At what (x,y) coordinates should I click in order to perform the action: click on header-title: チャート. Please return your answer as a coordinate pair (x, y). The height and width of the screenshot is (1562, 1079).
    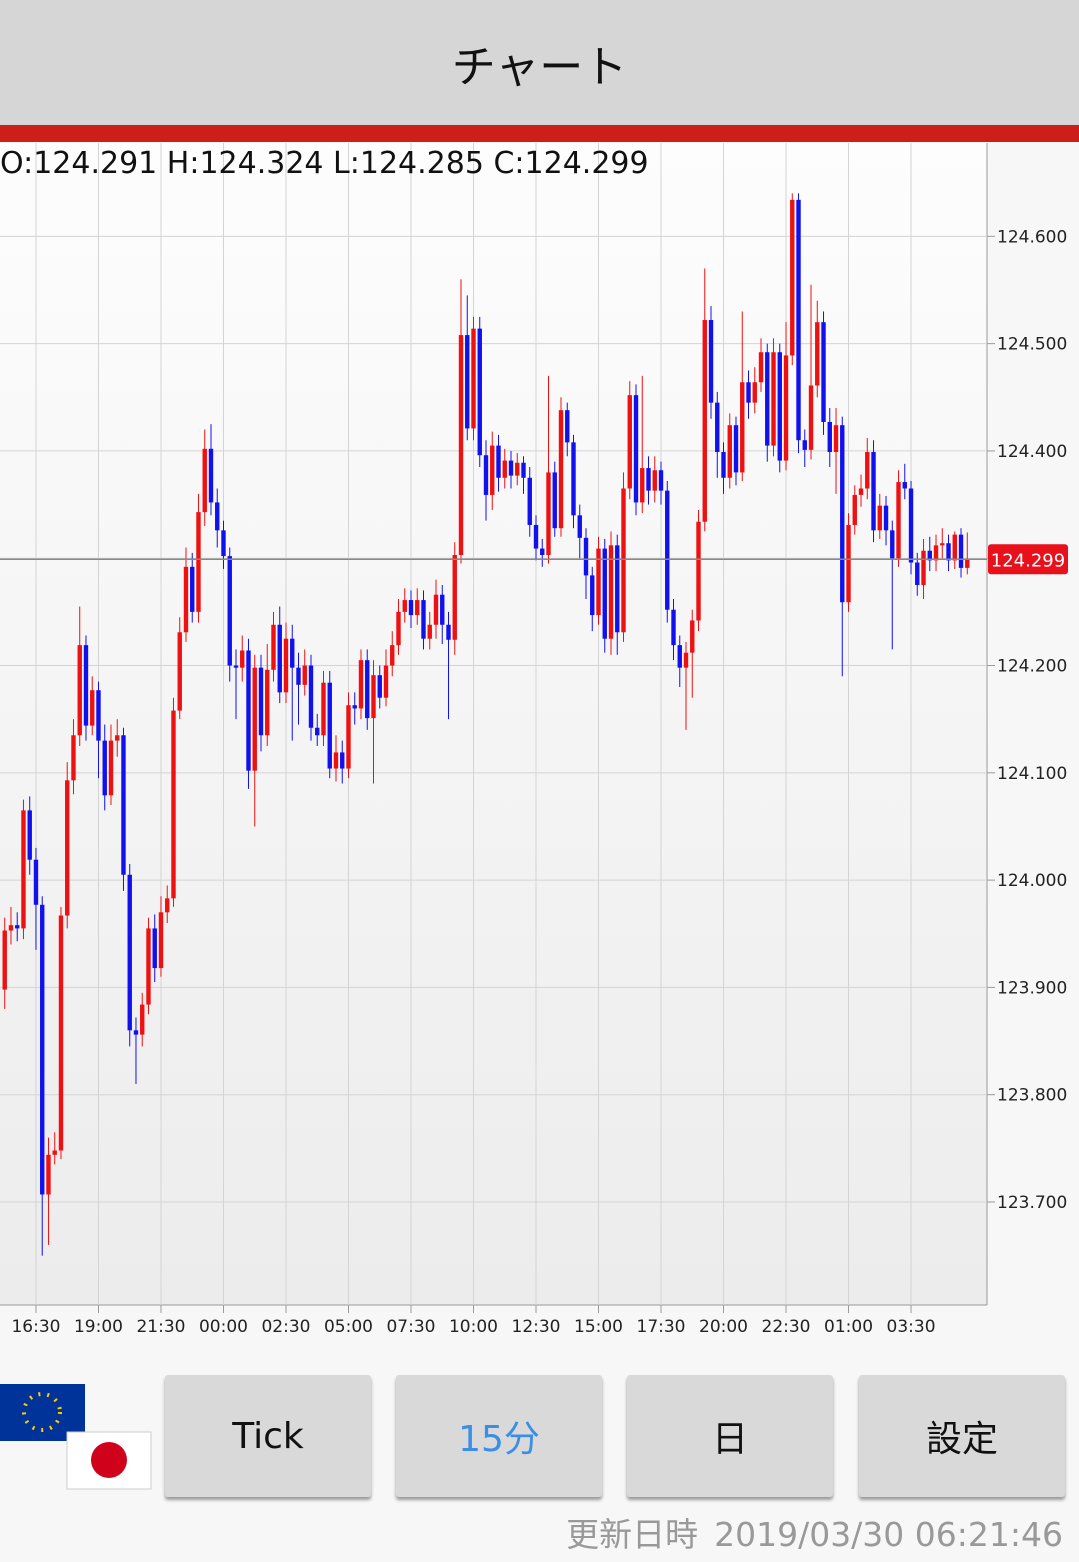
    Looking at the image, I should click on (539, 67).